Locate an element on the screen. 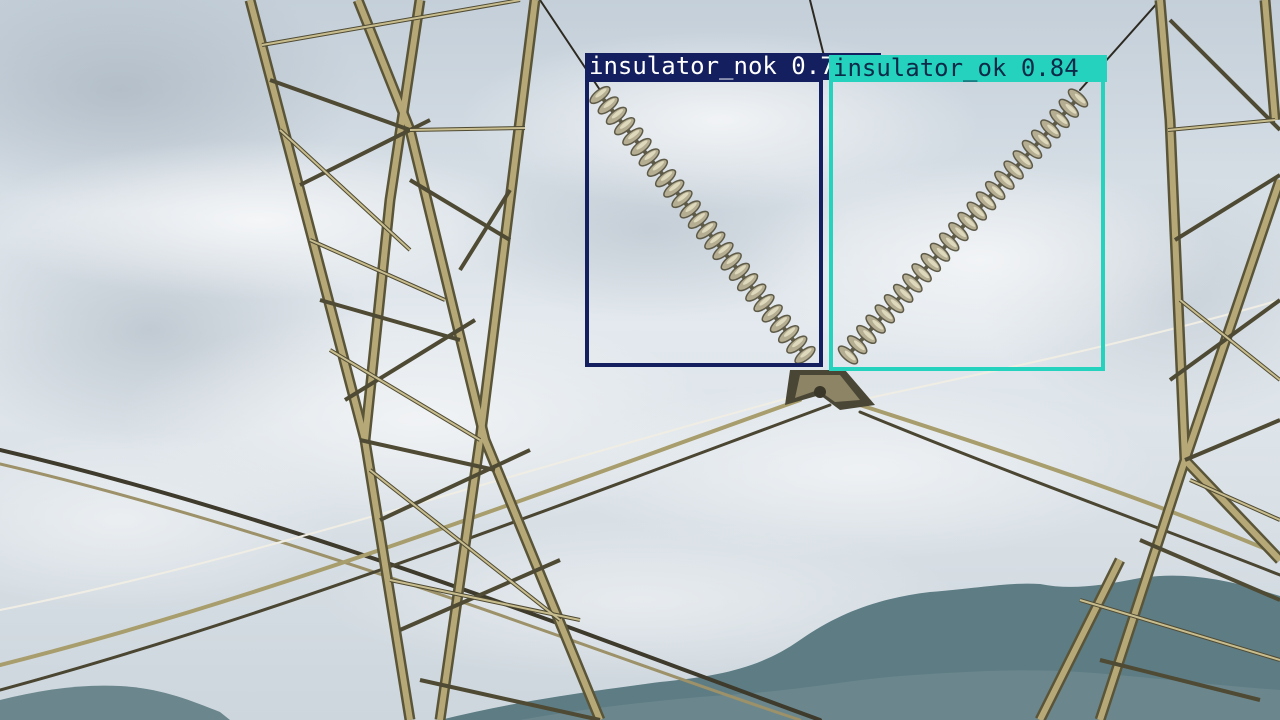 Image resolution: width=1280 pixels, height=720 pixels. detection-label-insulator-nok: insulator_nok 0.77 is located at coordinates (733, 66).